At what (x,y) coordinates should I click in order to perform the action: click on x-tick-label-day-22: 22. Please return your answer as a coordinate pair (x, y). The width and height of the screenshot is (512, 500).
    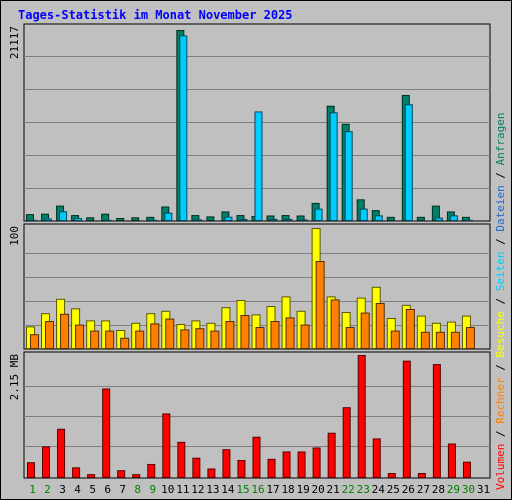
    Looking at the image, I should click on (348, 489).